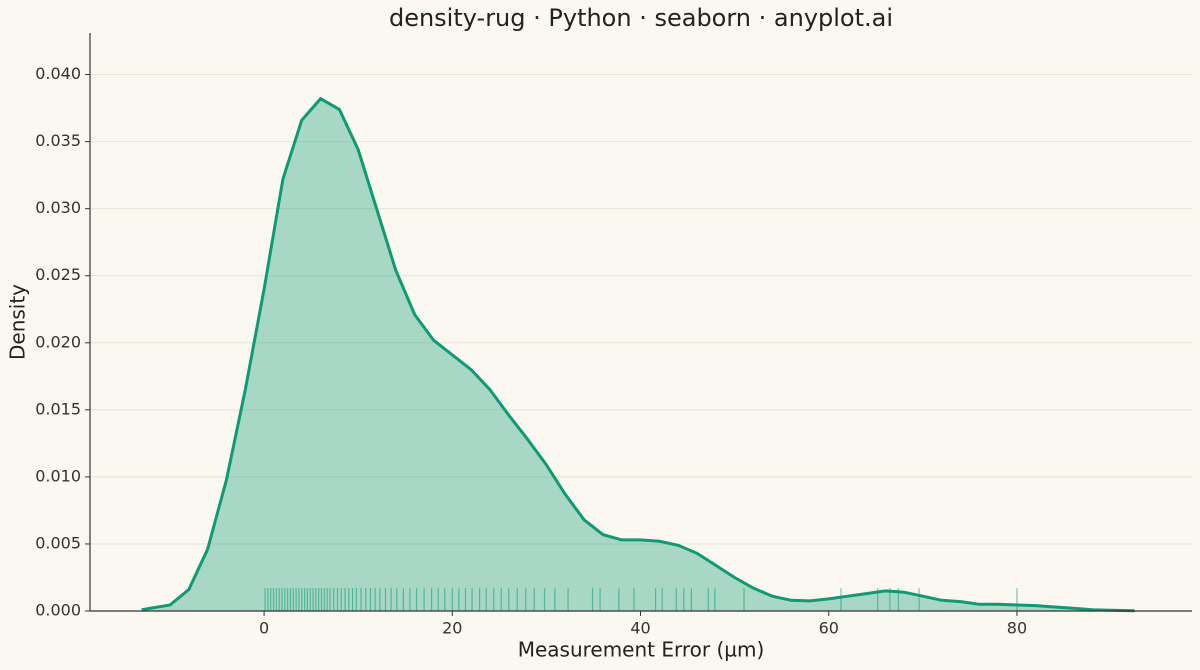 Image resolution: width=1200 pixels, height=670 pixels. I want to click on x-tick-label: 0, so click(264, 628).